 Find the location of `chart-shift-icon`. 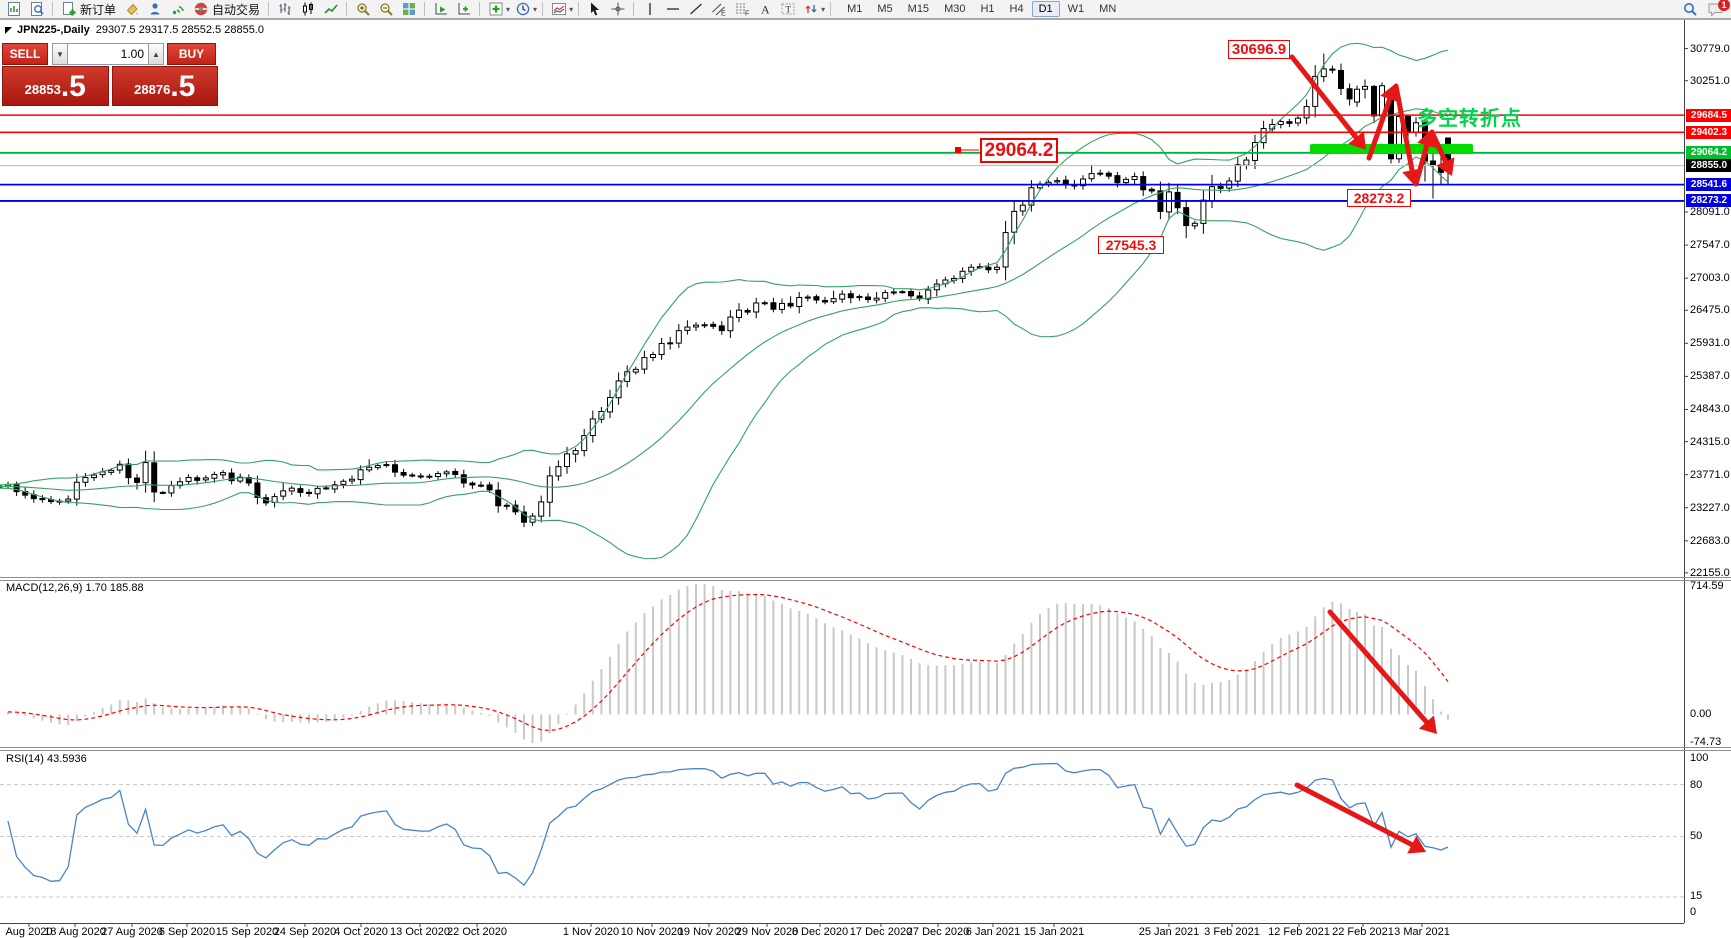

chart-shift-icon is located at coordinates (463, 9).